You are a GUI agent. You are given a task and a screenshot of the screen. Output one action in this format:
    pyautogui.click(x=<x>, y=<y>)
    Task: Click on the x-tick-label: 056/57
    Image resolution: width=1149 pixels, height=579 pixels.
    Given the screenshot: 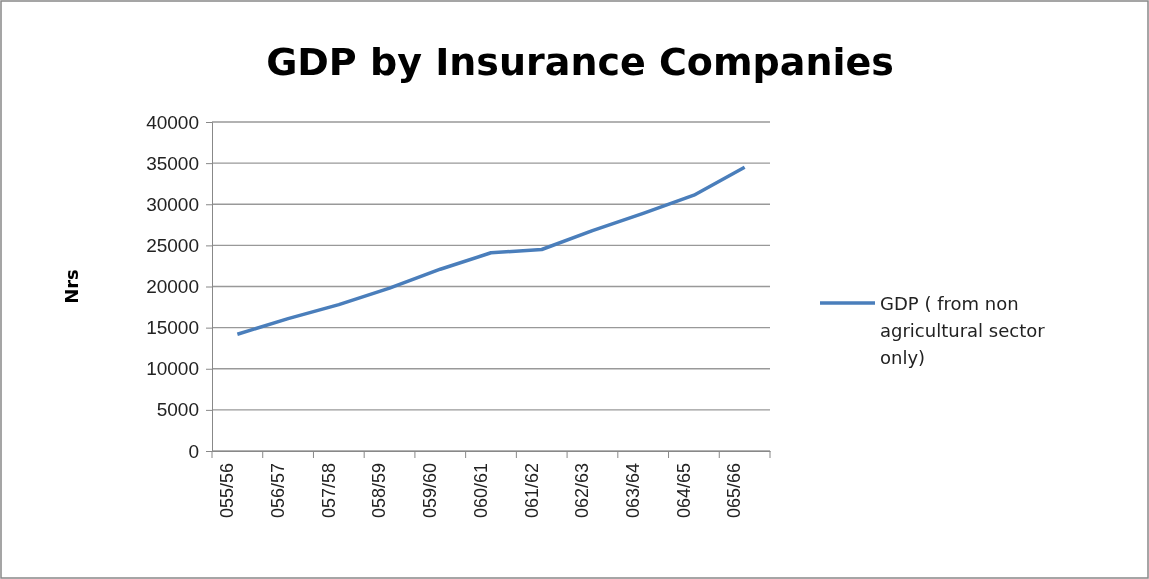 What is the action you would take?
    pyautogui.click(x=277, y=491)
    